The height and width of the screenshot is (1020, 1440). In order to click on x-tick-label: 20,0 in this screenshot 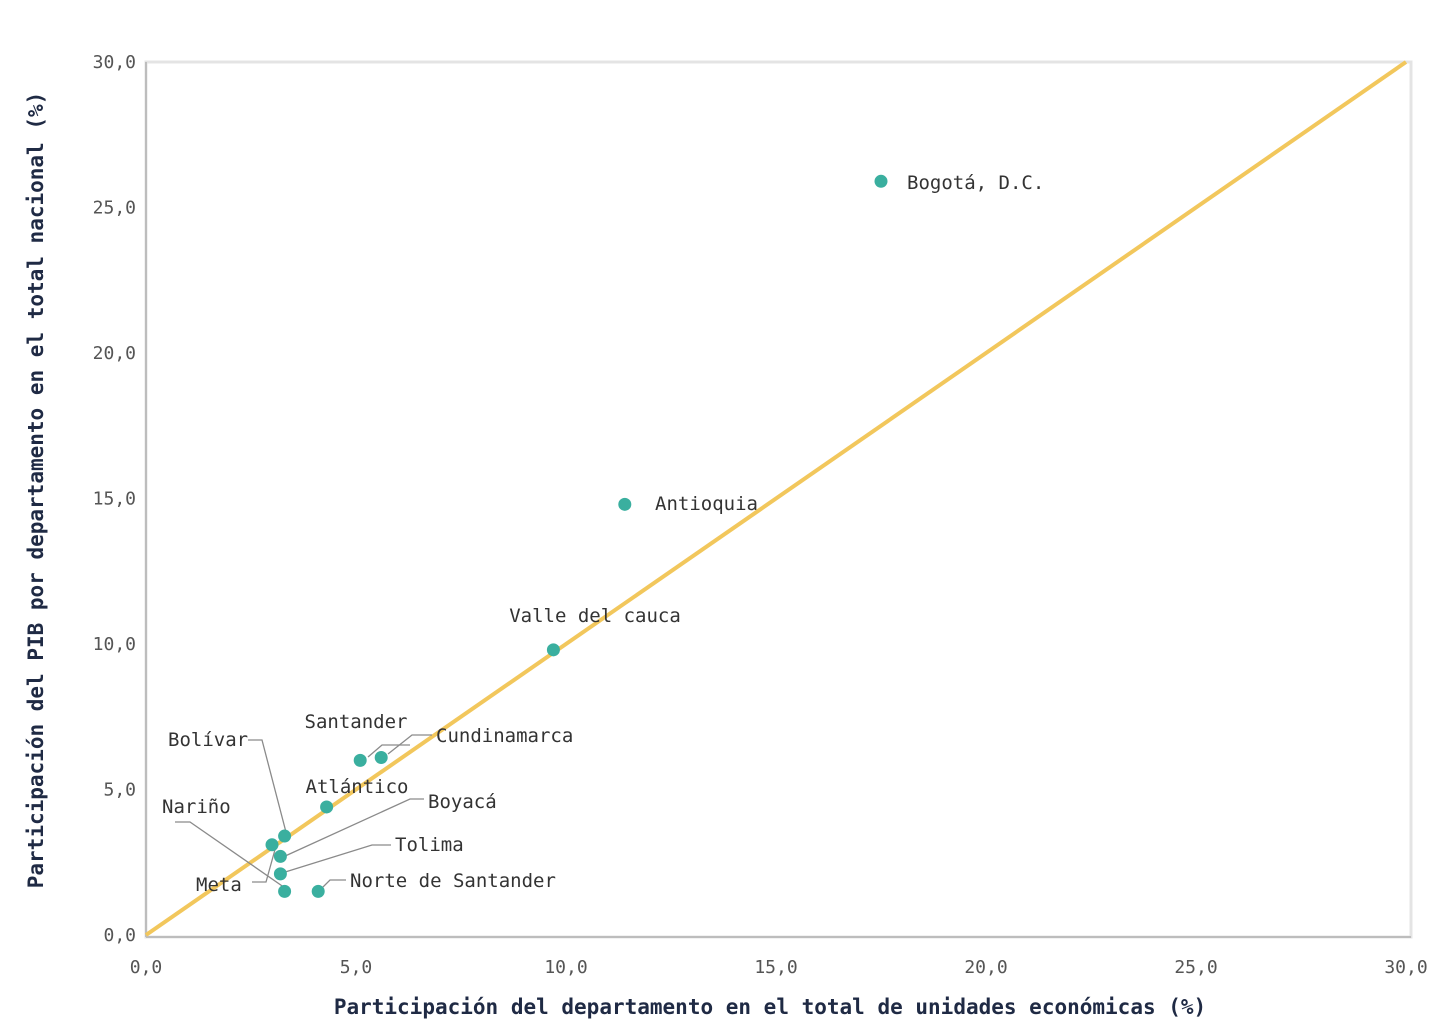, I will do `click(985, 967)`.